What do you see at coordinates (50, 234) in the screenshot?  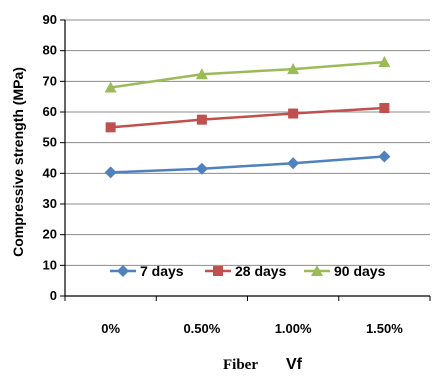 I see `y-tick-label: 20` at bounding box center [50, 234].